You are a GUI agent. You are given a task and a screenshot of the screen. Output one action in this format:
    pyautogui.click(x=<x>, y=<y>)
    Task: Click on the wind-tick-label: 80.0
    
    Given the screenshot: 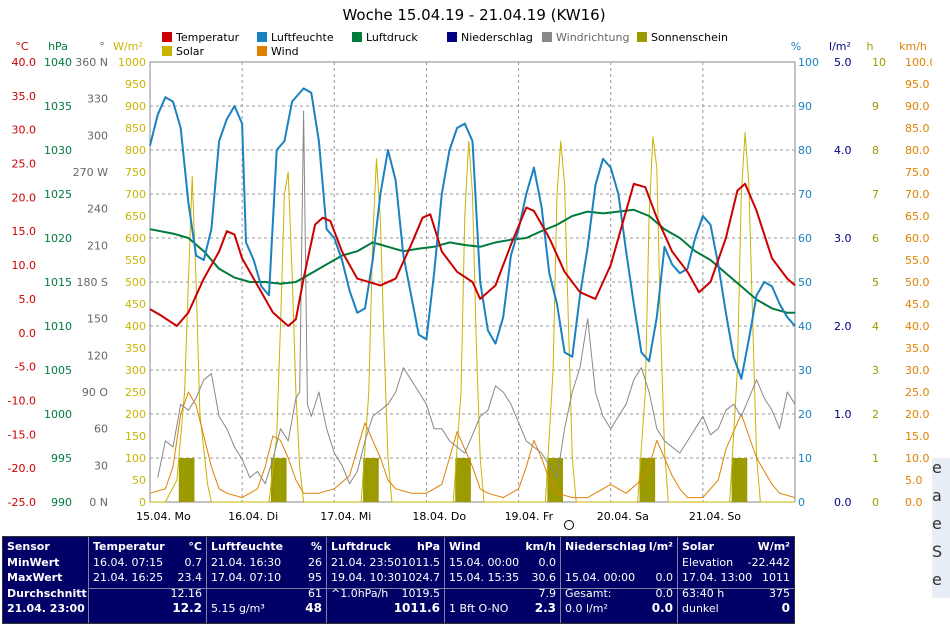 What is the action you would take?
    pyautogui.click(x=917, y=150)
    